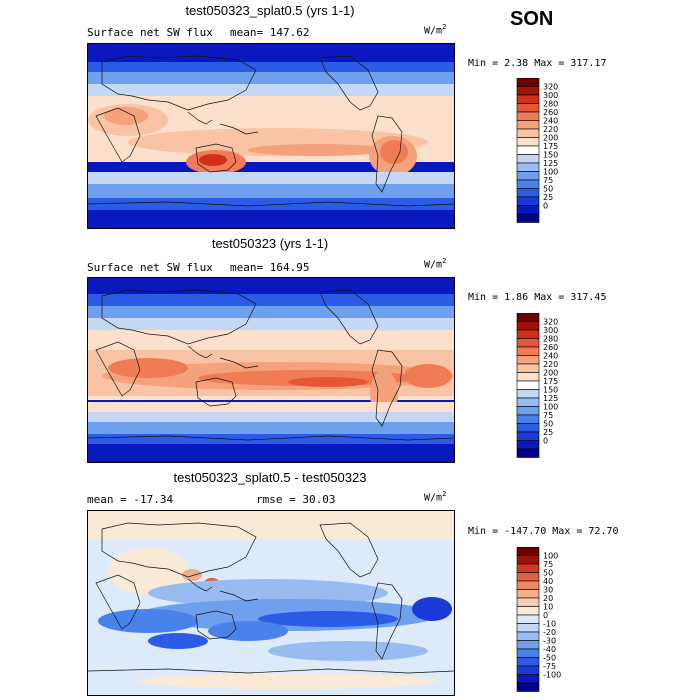  Describe the element at coordinates (549, 649) in the screenshot. I see `colorbar-tick-label: -40` at that location.